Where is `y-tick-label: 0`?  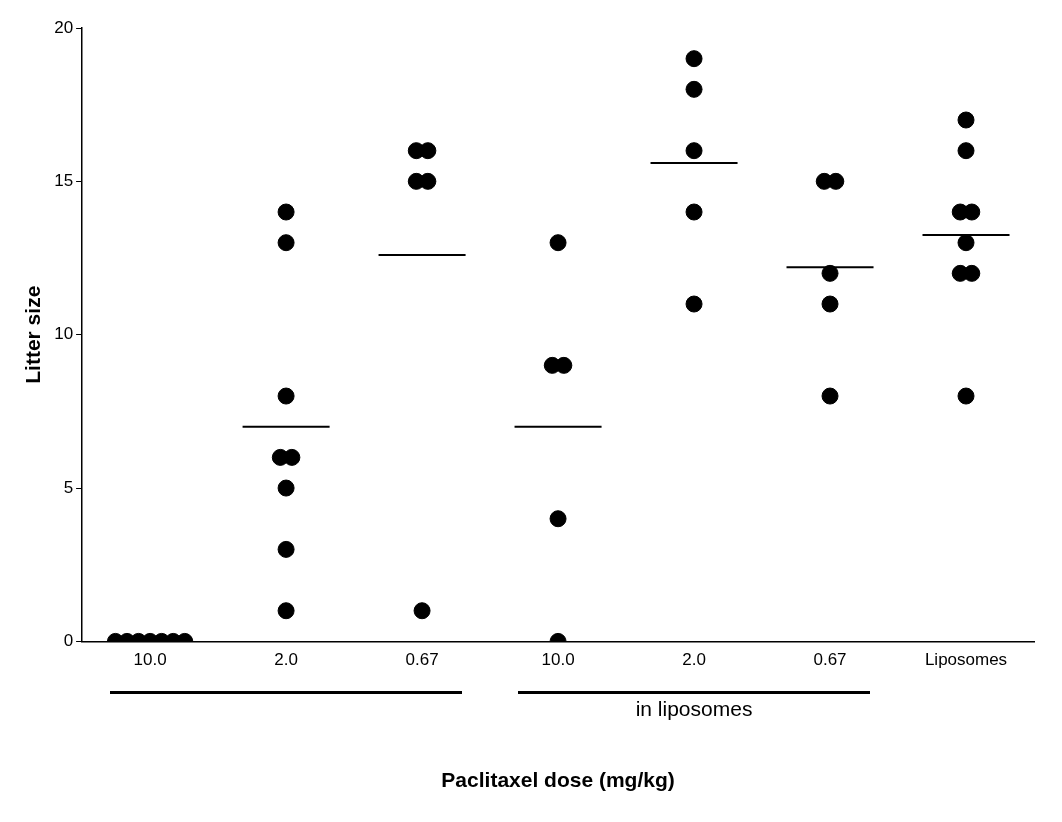 y-tick-label: 0 is located at coordinates (68, 641).